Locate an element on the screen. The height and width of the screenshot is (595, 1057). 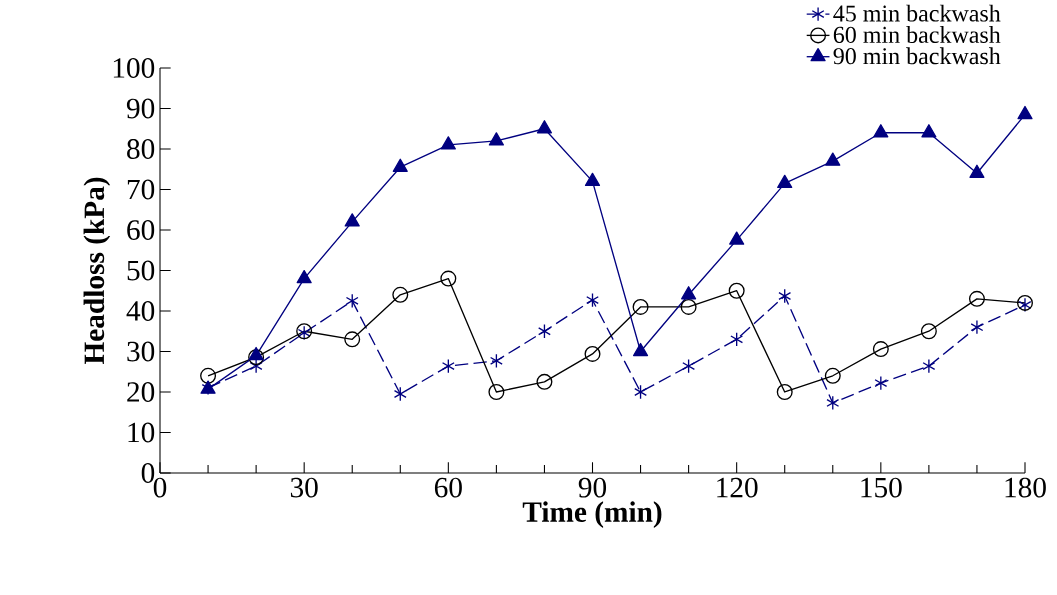
y-tick-label: 20 is located at coordinates (141, 392).